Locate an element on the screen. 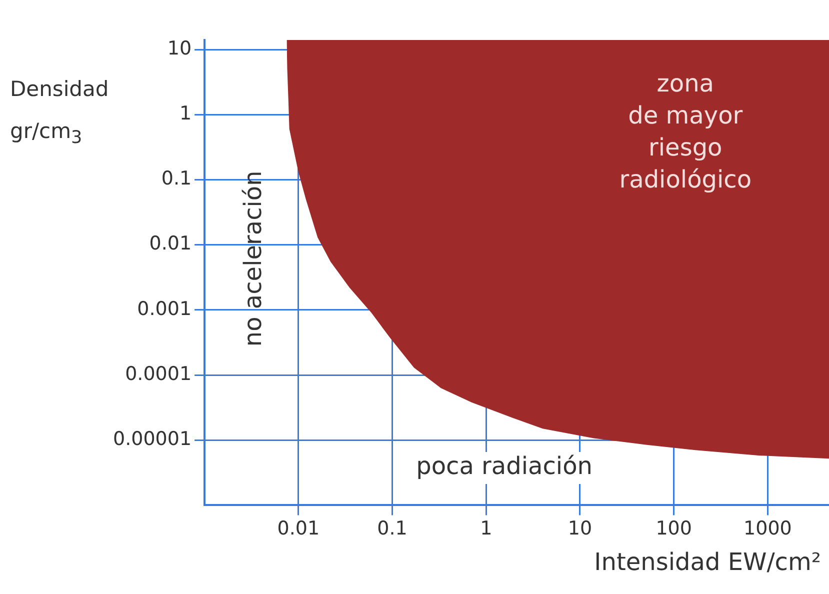  annotation: no aceleración is located at coordinates (252, 258).